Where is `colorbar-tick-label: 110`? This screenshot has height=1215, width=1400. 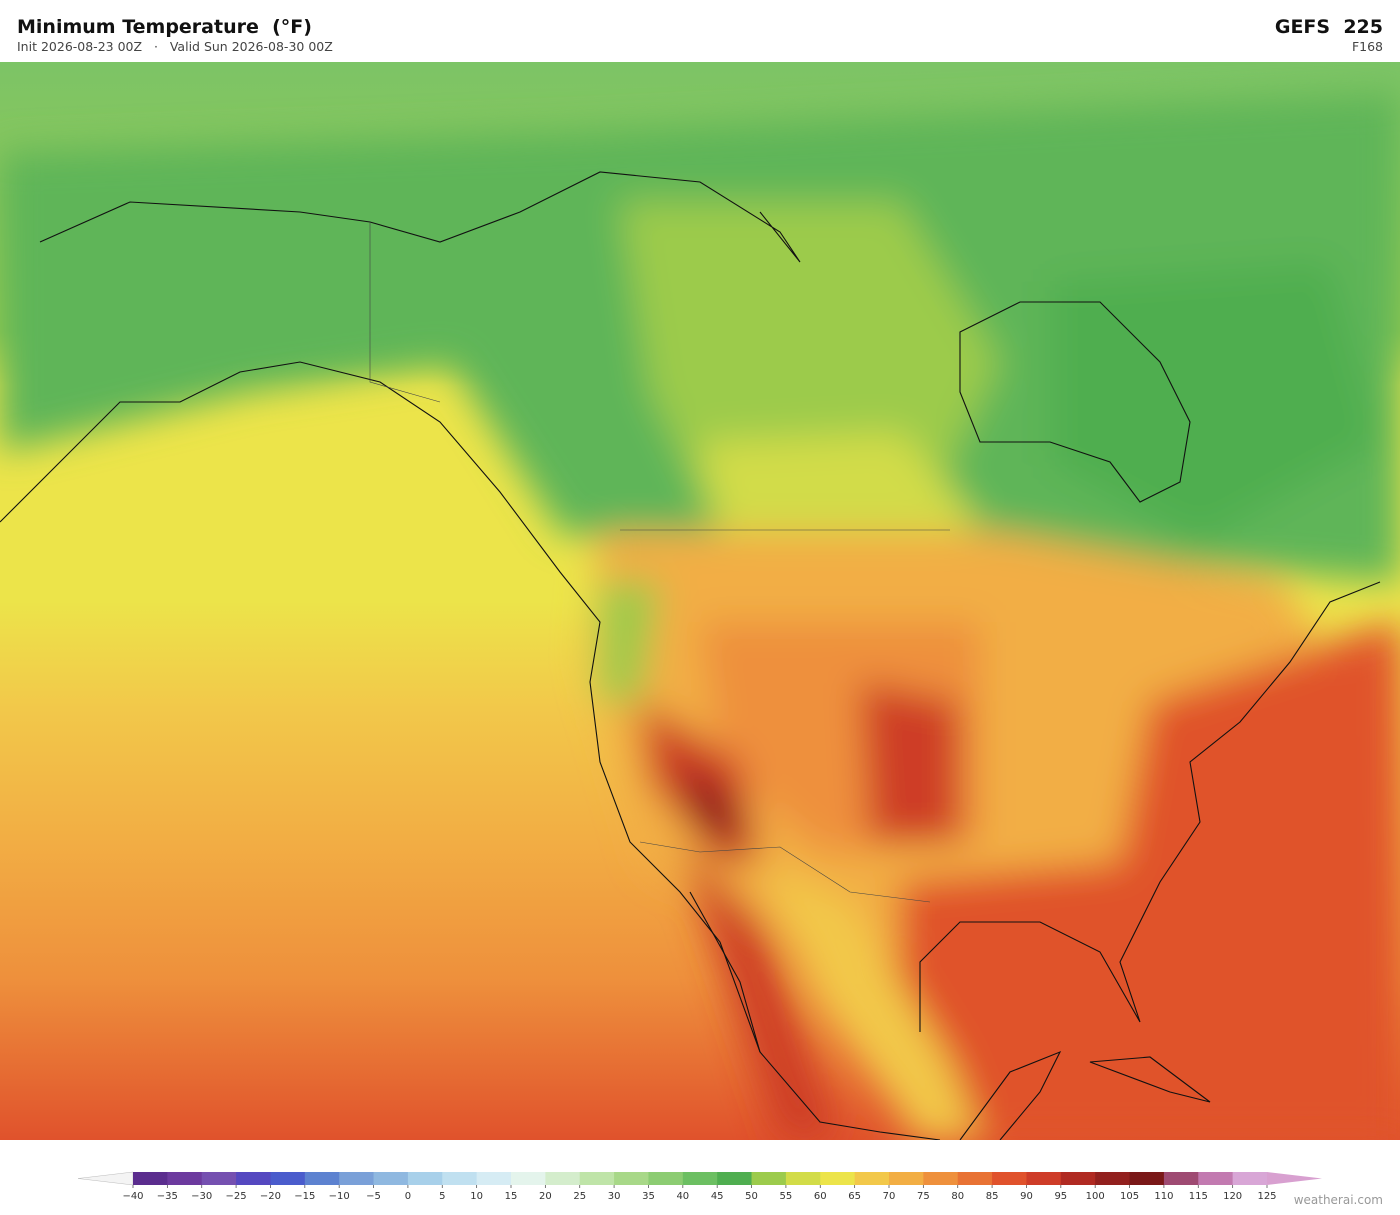
colorbar-tick-label: 110 is located at coordinates (1163, 1196).